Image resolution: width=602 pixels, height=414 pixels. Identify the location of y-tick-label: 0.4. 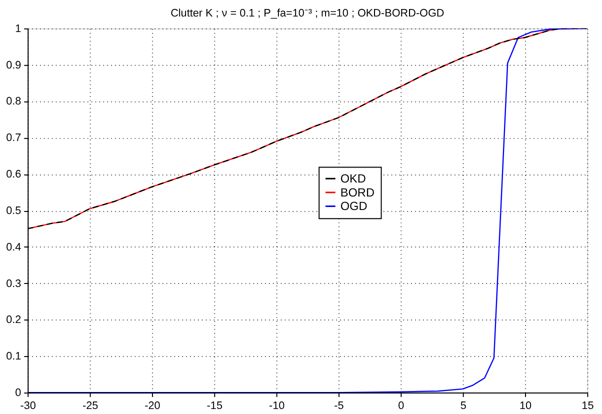
(14, 247).